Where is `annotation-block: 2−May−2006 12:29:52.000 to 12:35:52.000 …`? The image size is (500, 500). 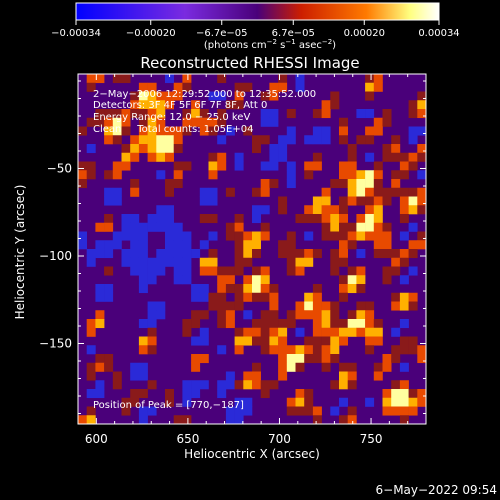
annotation-block: 2−May−2006 12:29:52.000 to 12:35:52.000 … is located at coordinates (204, 112).